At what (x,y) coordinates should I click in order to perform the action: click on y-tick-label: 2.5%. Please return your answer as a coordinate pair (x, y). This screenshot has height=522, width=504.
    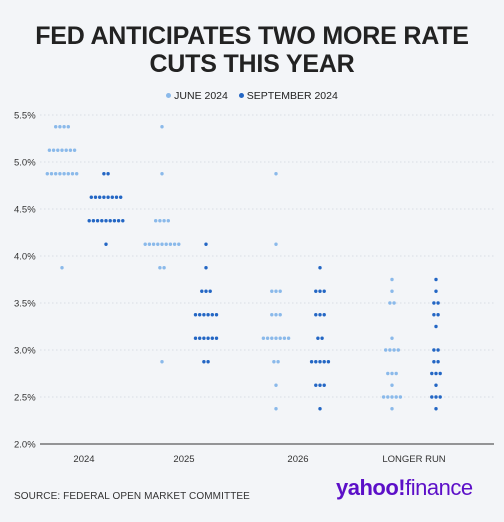
    Looking at the image, I should click on (25, 398).